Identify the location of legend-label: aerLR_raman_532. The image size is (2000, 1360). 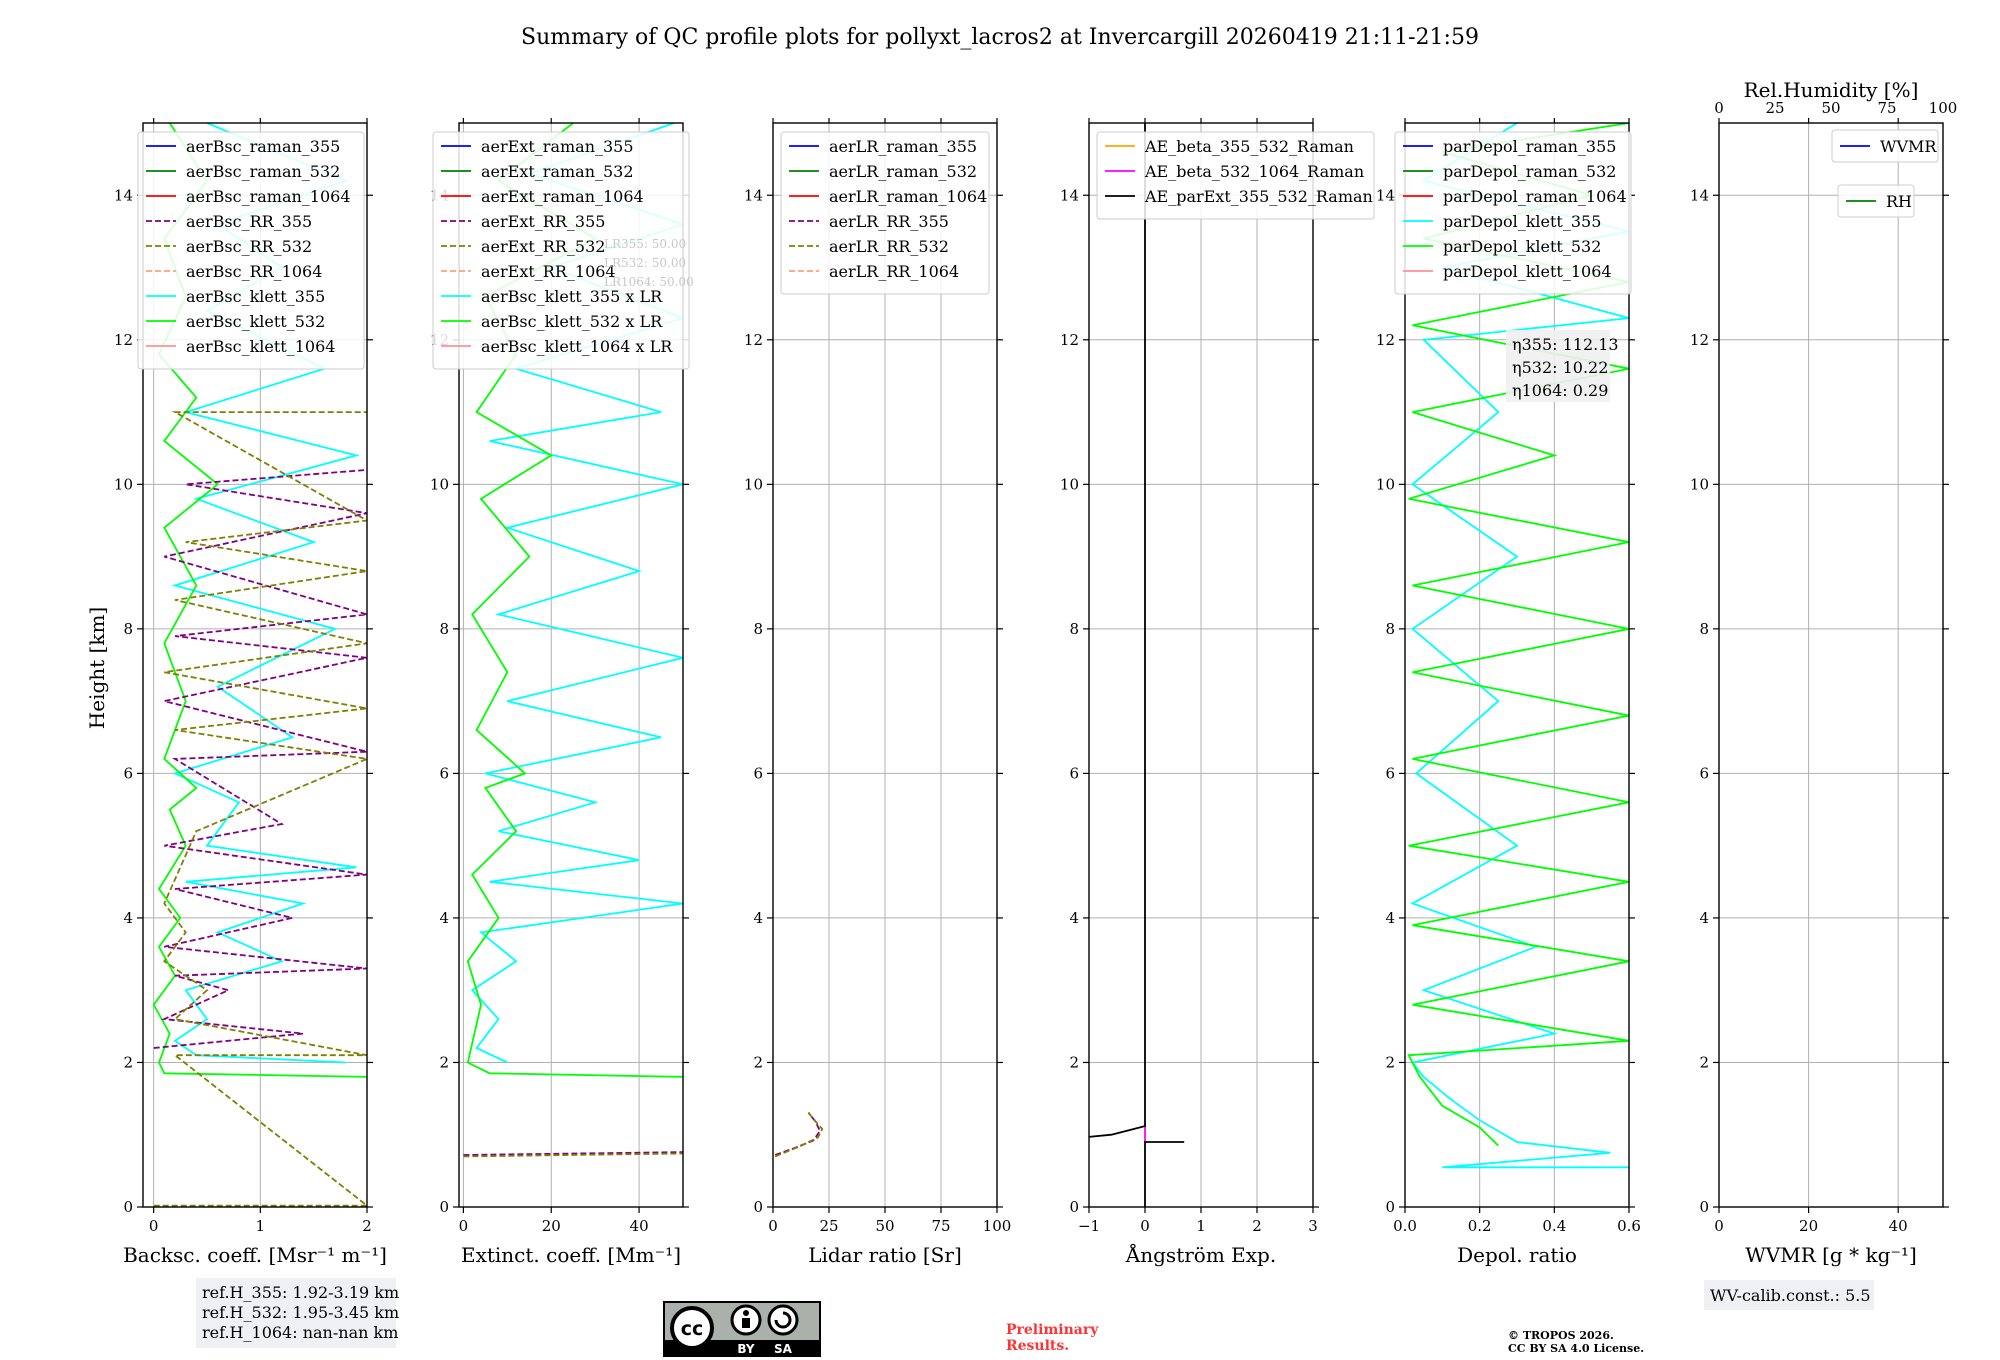
(903, 171).